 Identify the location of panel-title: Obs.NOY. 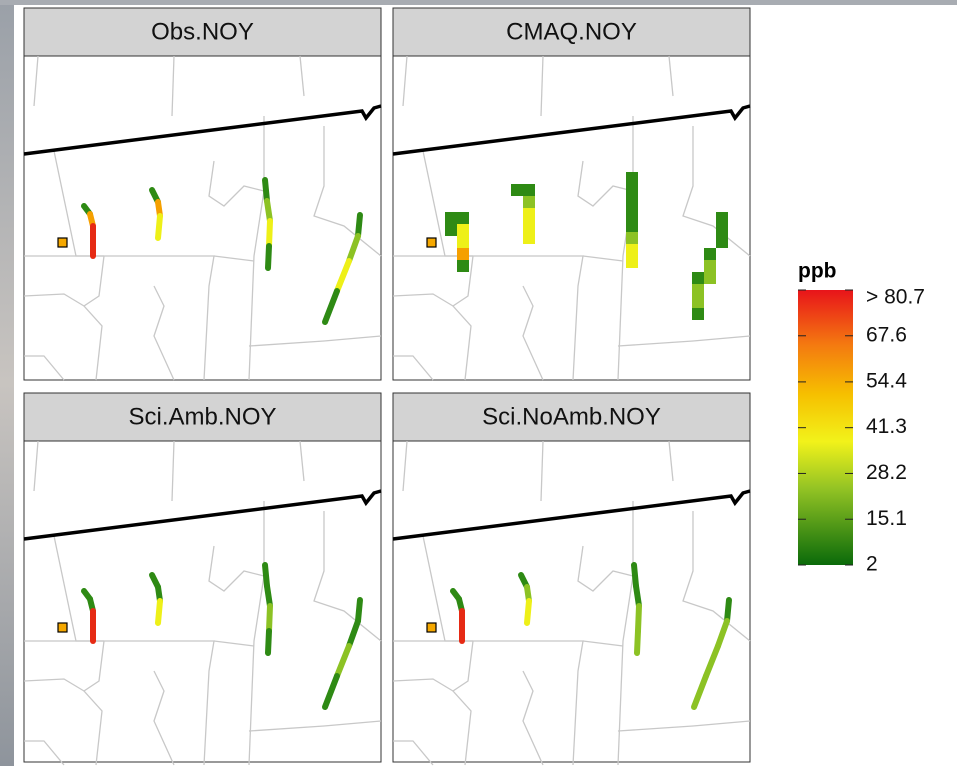
(202, 31).